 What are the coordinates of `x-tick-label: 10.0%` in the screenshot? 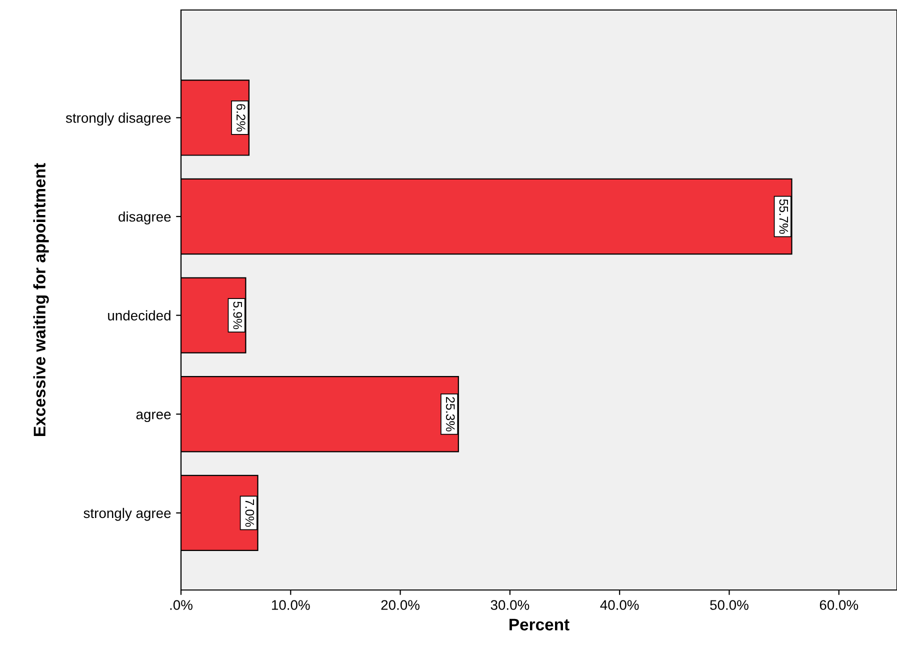 It's located at (291, 605).